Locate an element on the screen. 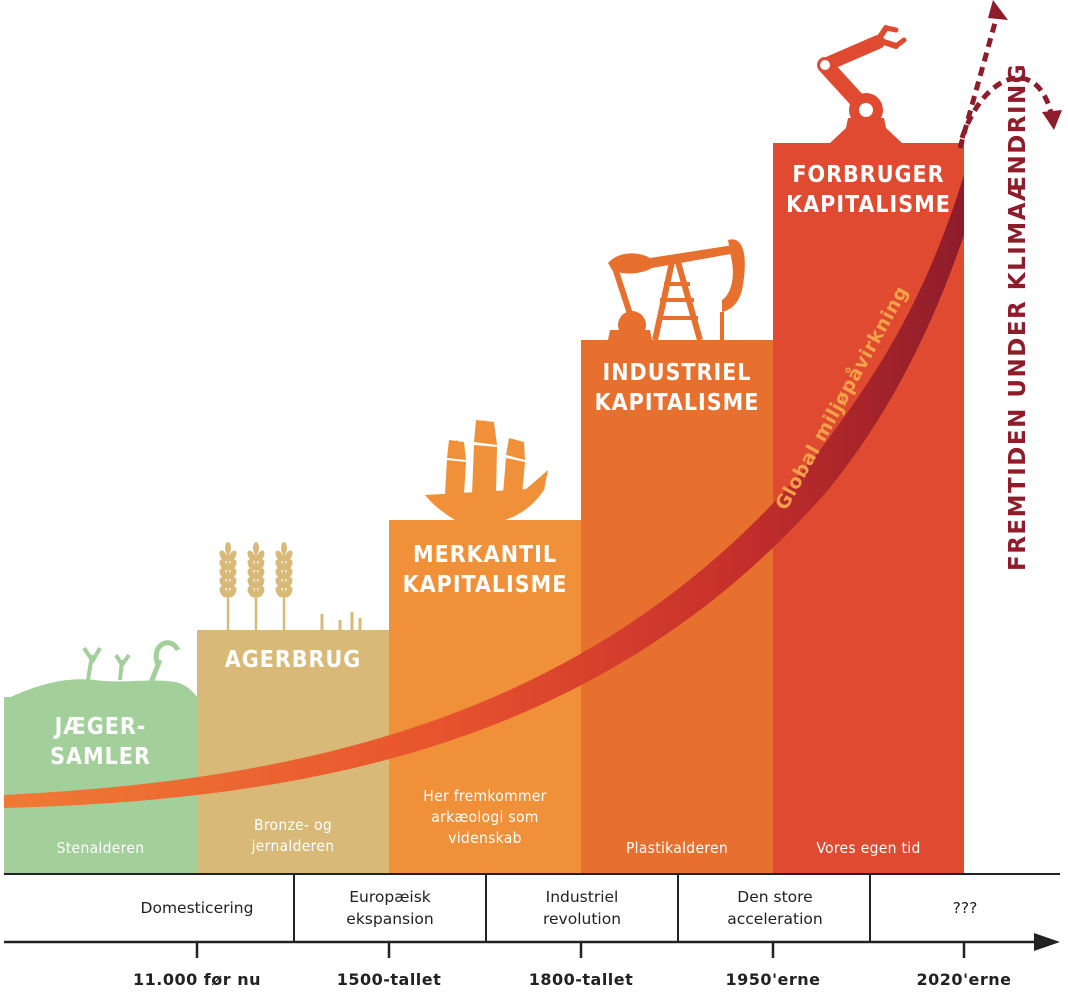 This screenshot has height=1000, width=1068. event-industrial-revolution: Industriel revolution is located at coordinates (582, 908).